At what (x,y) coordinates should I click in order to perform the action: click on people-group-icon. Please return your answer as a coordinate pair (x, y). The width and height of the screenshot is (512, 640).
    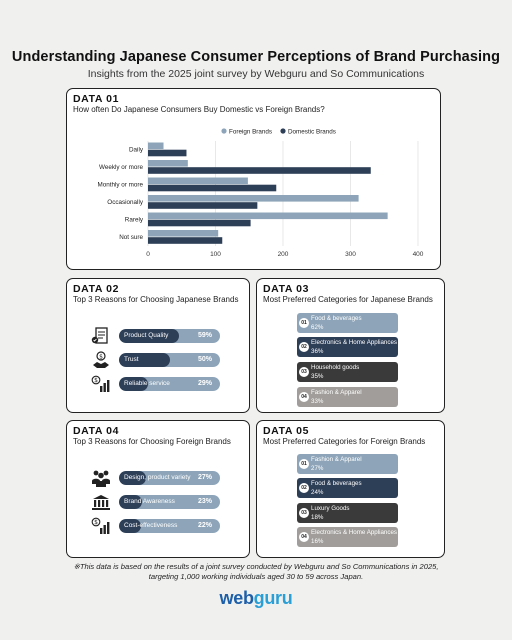
    Looking at the image, I should click on (101, 478).